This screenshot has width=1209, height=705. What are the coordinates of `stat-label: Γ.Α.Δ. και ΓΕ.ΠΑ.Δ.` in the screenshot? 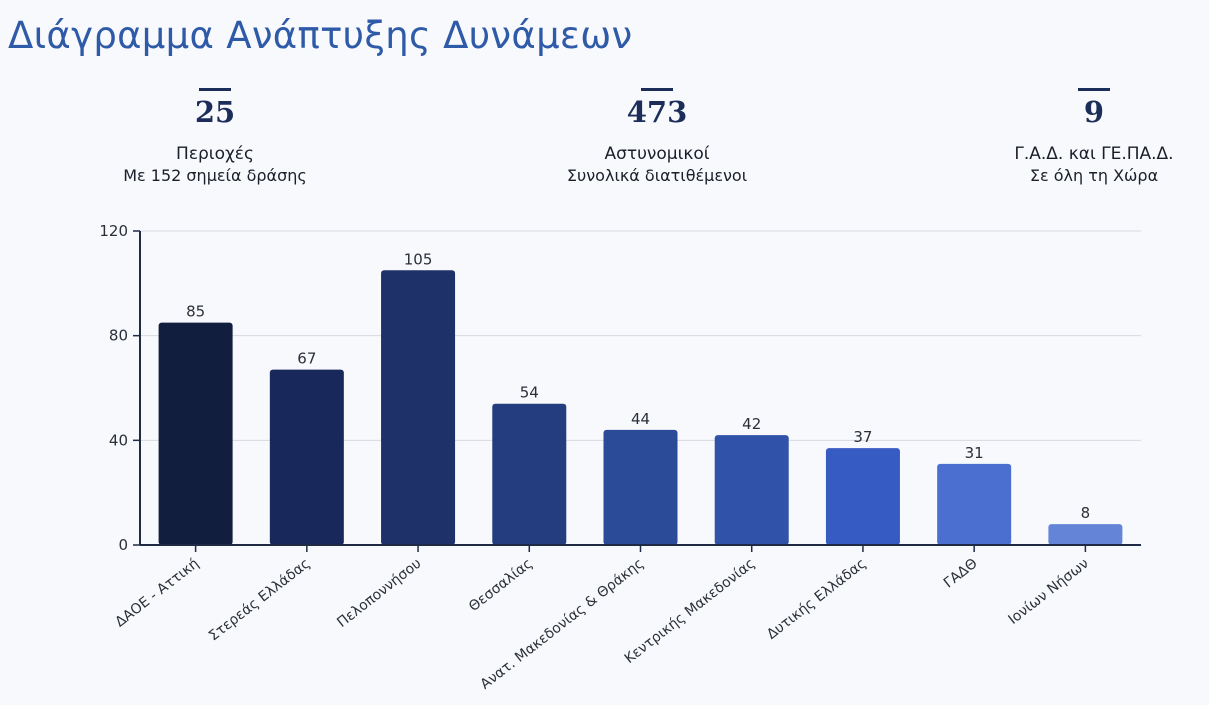 It's located at (1094, 154).